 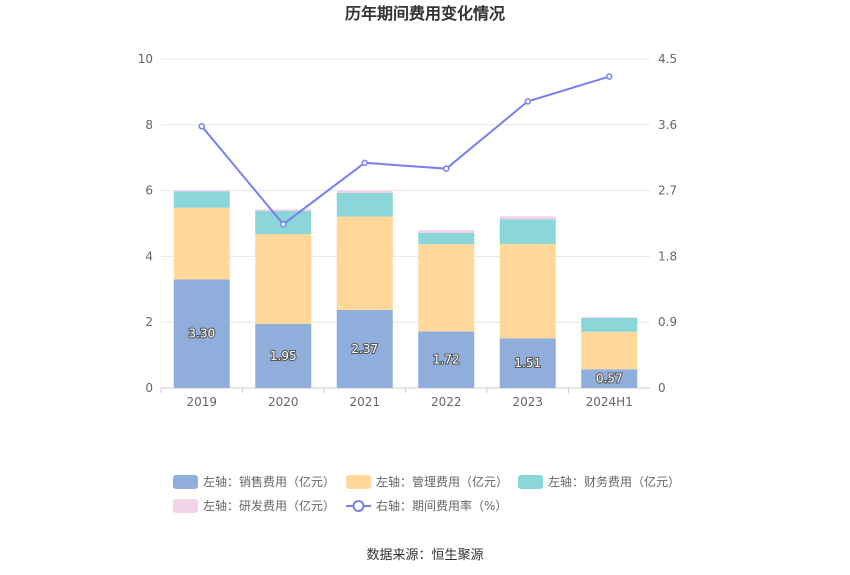 What do you see at coordinates (442, 481) in the screenshot?
I see `legend-label: 左轴：管理费用（亿元）` at bounding box center [442, 481].